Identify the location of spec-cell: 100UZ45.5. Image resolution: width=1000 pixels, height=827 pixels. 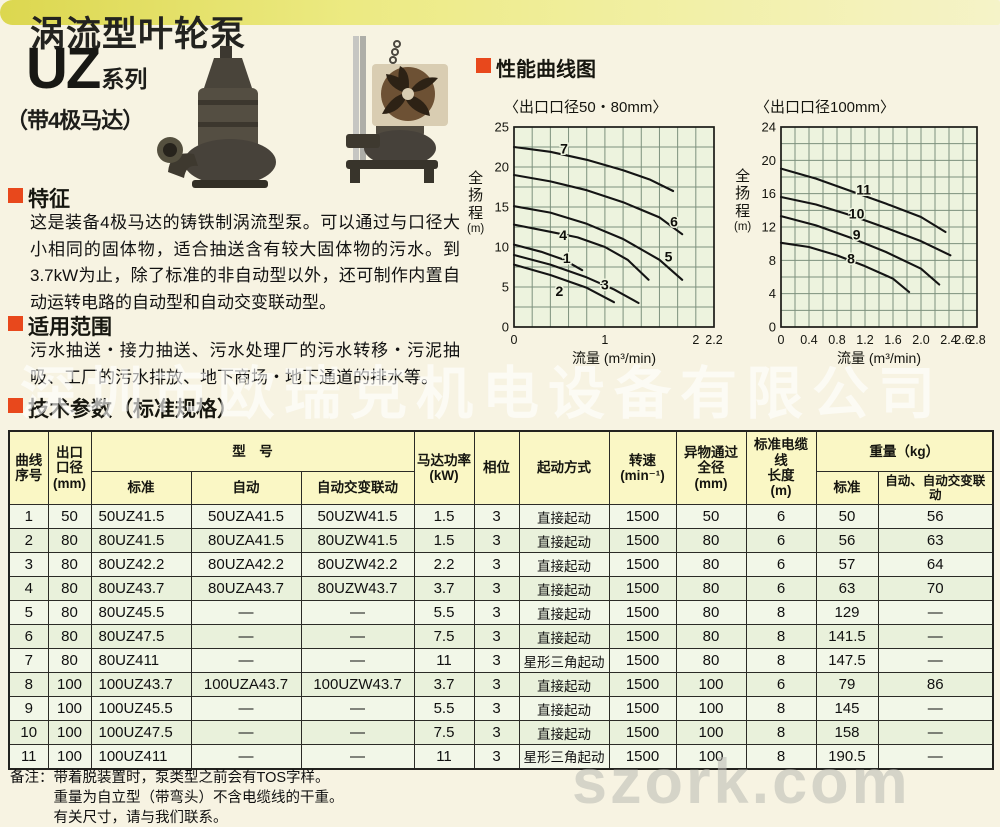
(141, 708).